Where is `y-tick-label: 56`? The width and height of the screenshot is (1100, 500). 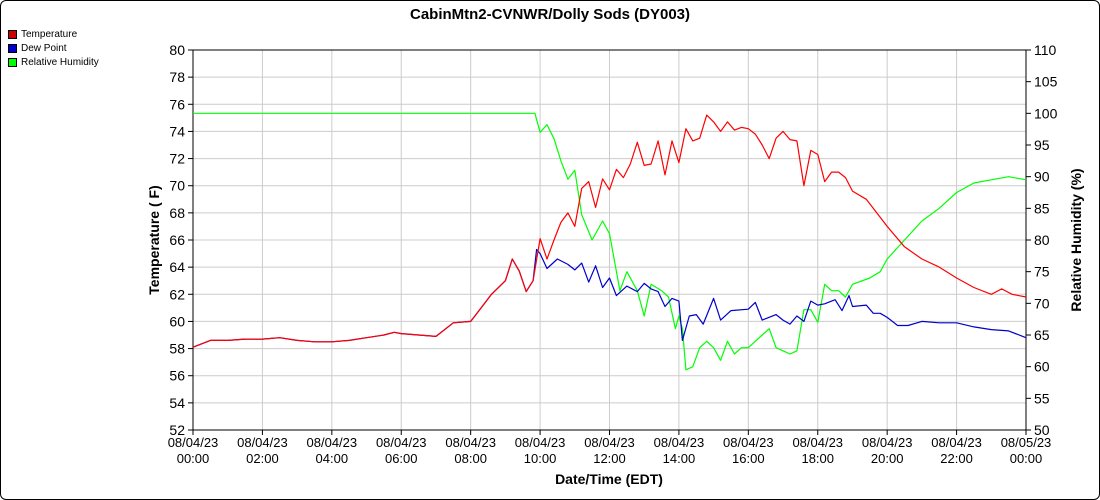 y-tick-label: 56 is located at coordinates (177, 376).